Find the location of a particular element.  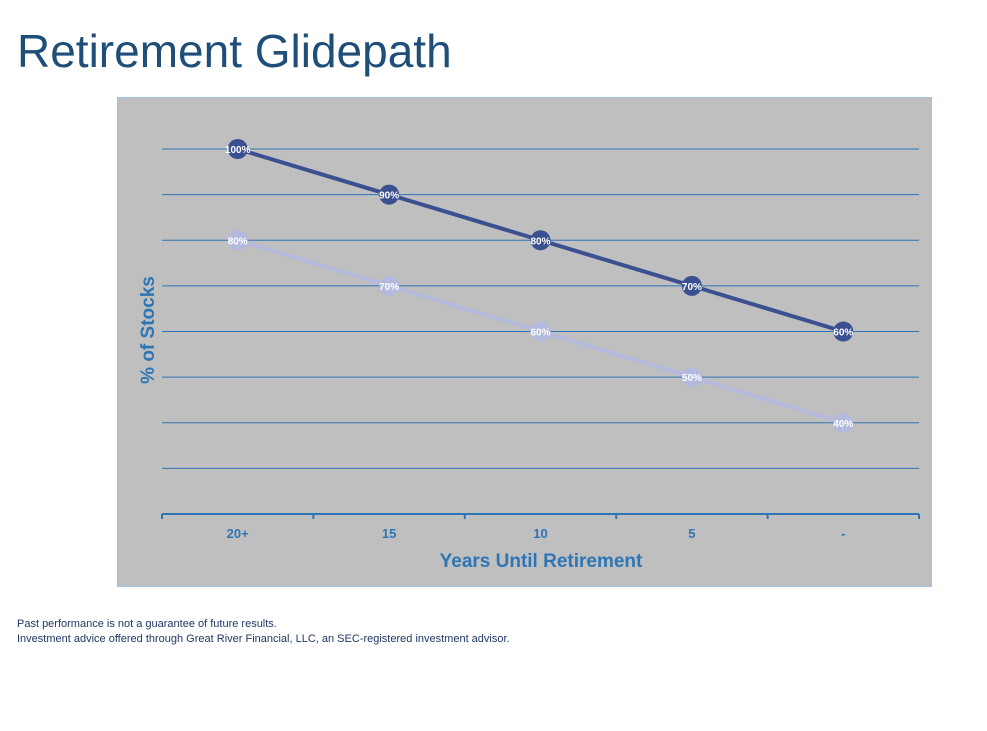

data-label: 90% is located at coordinates (389, 196).